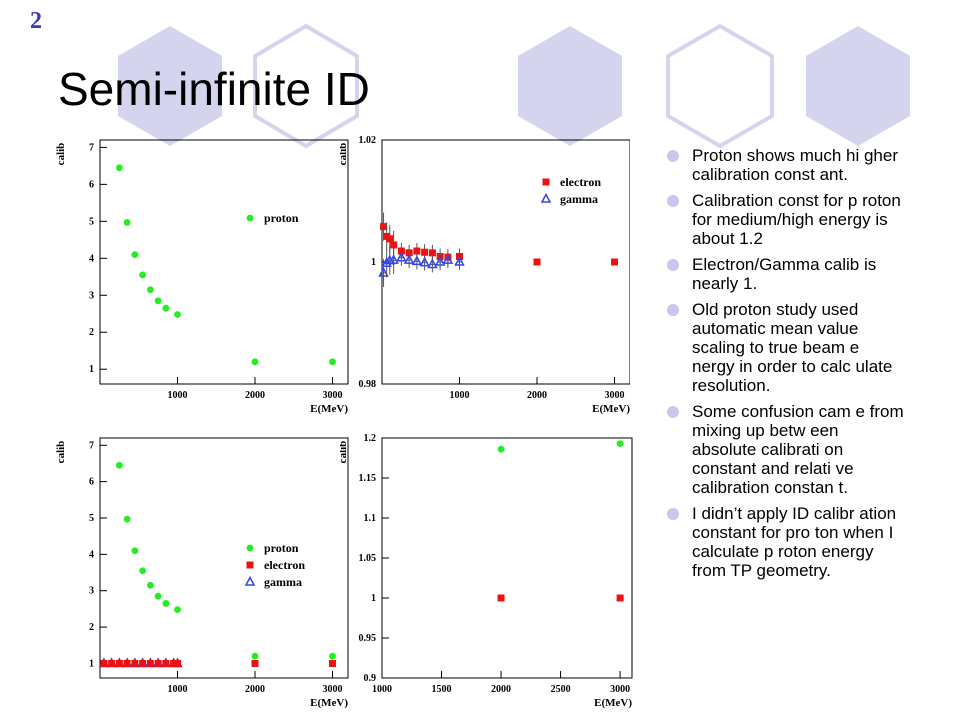  I want to click on y-tick-label: 7, so click(91, 147).